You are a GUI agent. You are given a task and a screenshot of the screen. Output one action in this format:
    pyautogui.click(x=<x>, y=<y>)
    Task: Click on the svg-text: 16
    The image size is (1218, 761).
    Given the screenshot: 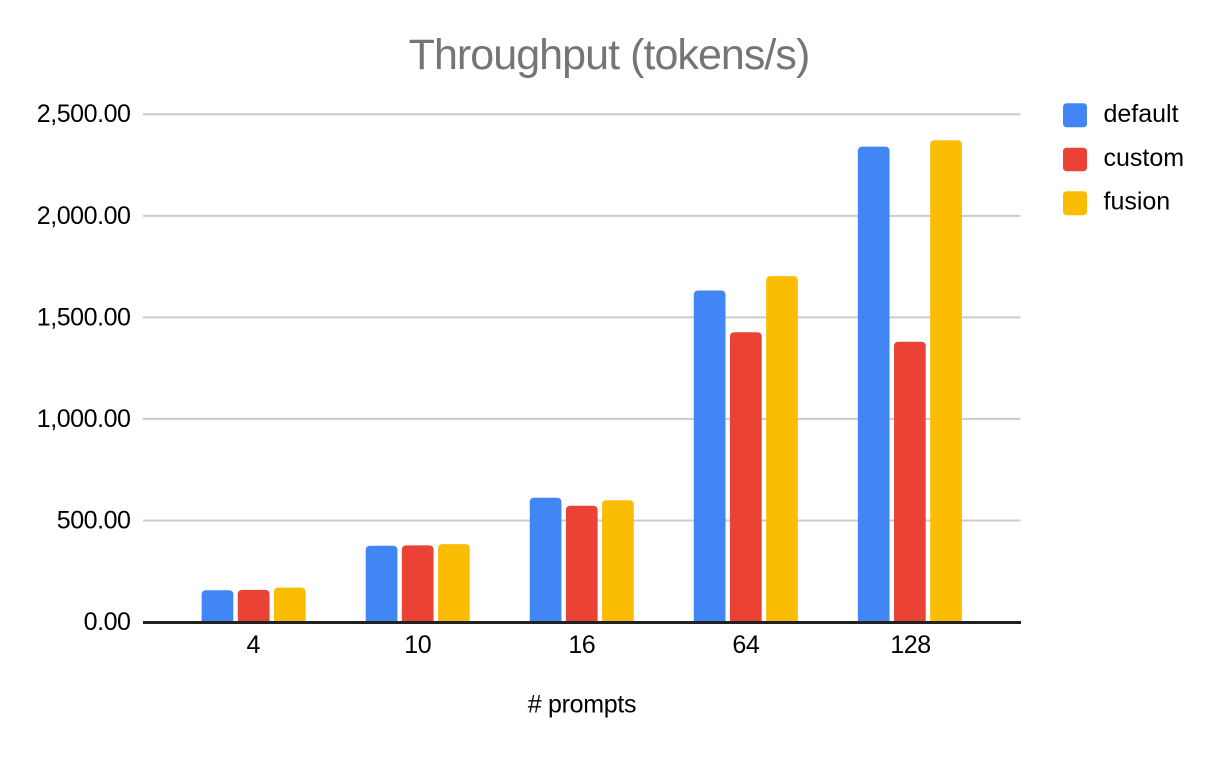 What is the action you would take?
    pyautogui.click(x=581, y=645)
    